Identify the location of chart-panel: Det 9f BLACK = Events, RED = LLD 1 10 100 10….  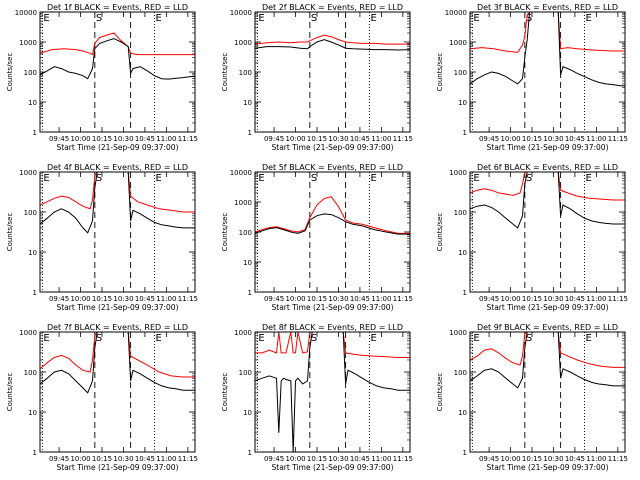
(532, 397).